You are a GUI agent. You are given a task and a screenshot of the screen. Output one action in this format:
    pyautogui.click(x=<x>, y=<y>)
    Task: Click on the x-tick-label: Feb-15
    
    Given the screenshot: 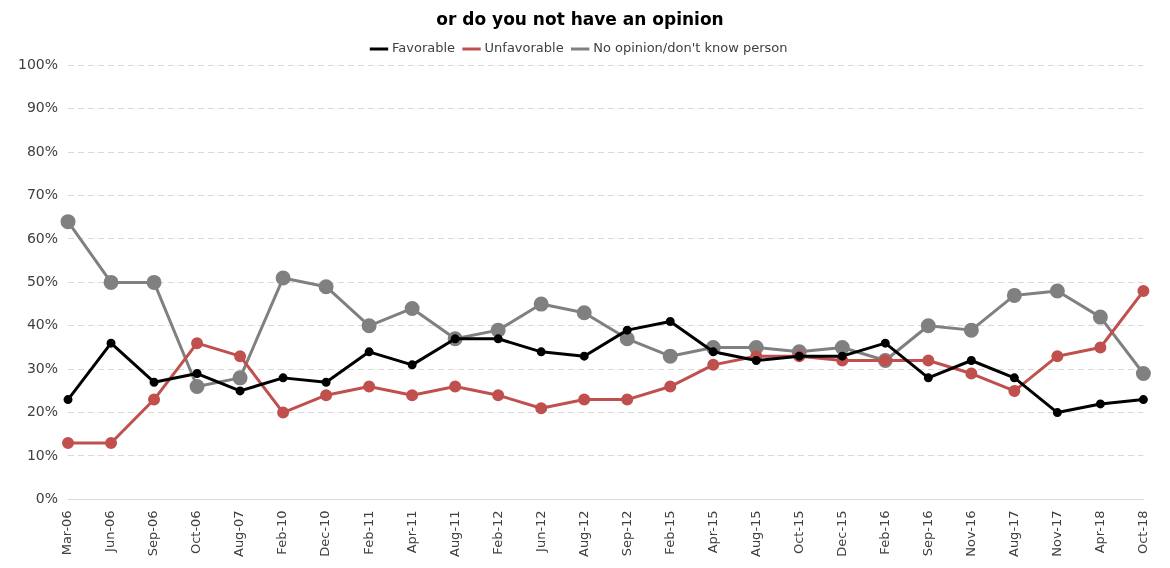 What is the action you would take?
    pyautogui.click(x=669, y=532)
    